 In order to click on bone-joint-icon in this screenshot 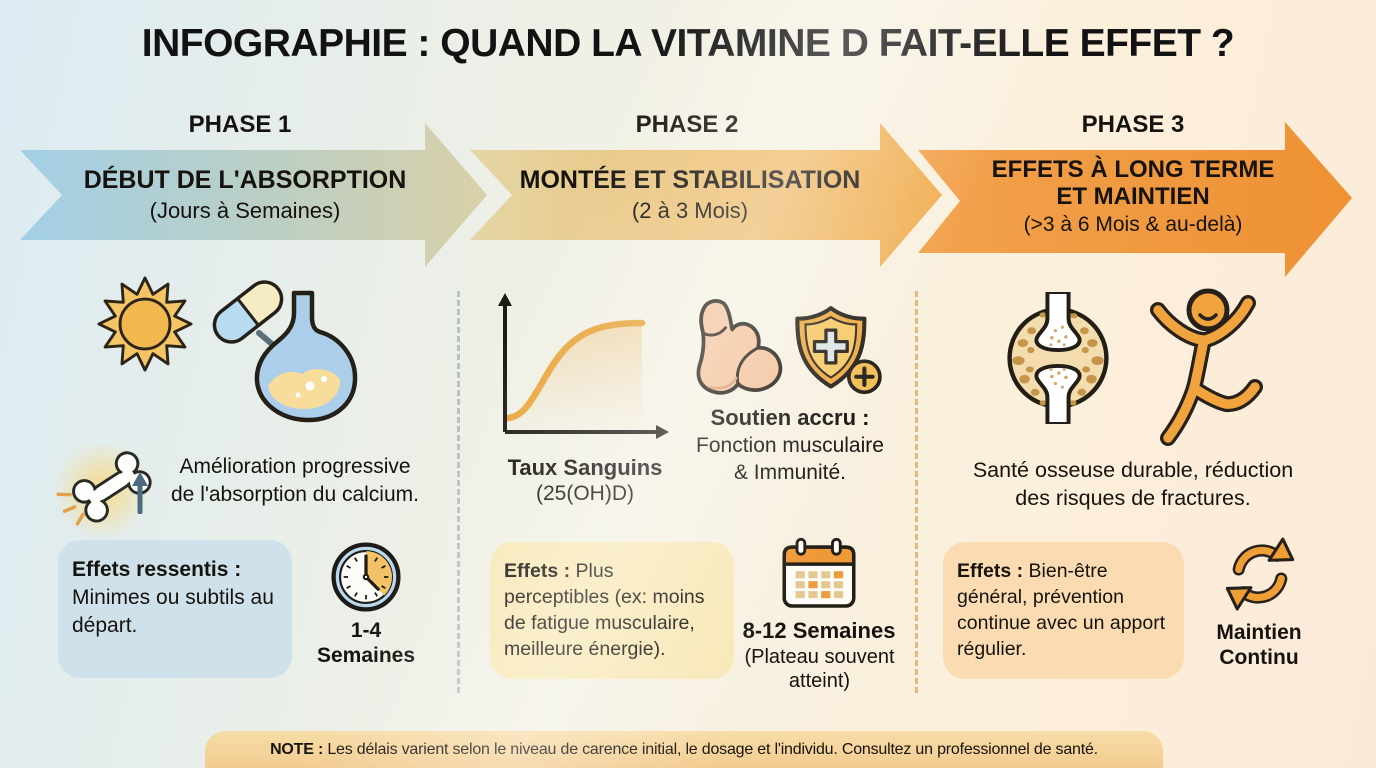, I will do `click(1058, 358)`.